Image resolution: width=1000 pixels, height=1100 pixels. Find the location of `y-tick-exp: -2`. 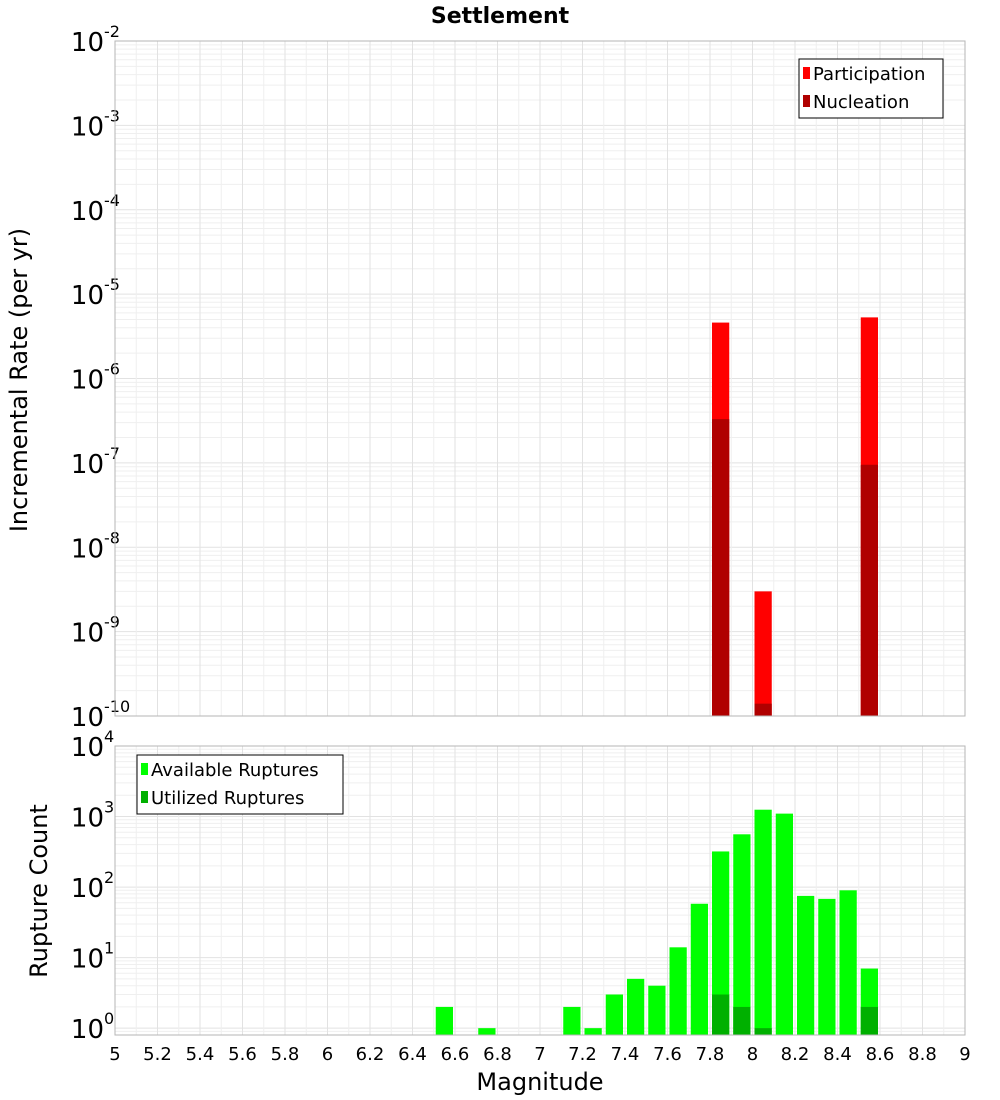

y-tick-exp: -2 is located at coordinates (112, 31).